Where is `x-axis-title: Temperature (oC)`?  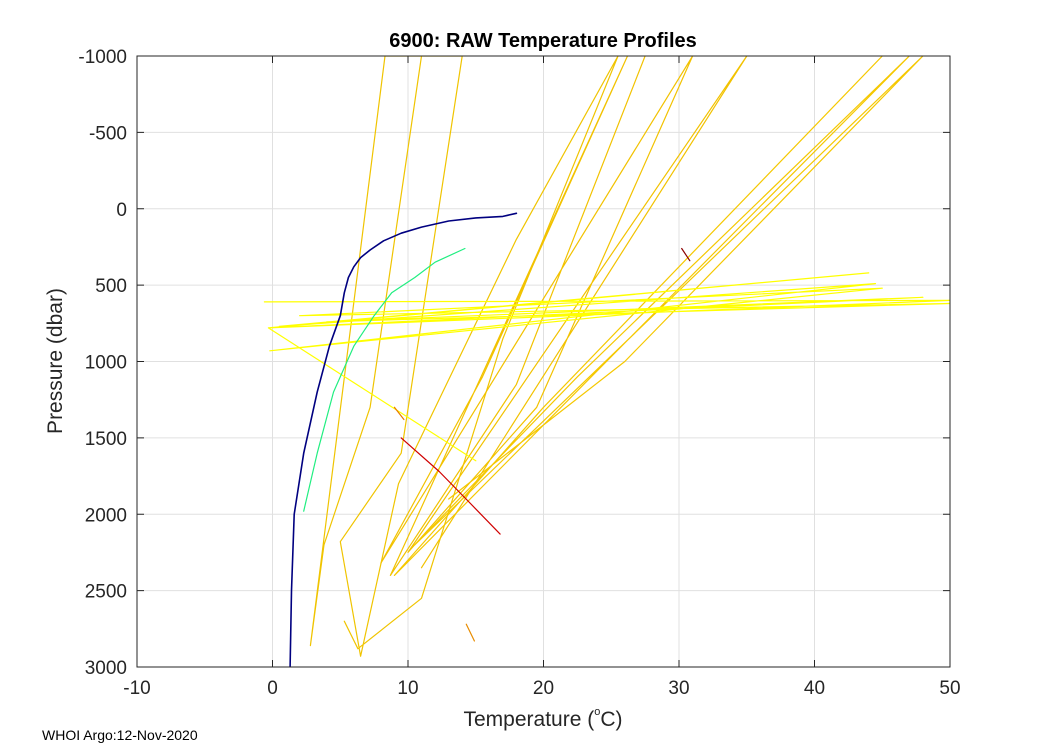 x-axis-title: Temperature (oC) is located at coordinates (542, 718).